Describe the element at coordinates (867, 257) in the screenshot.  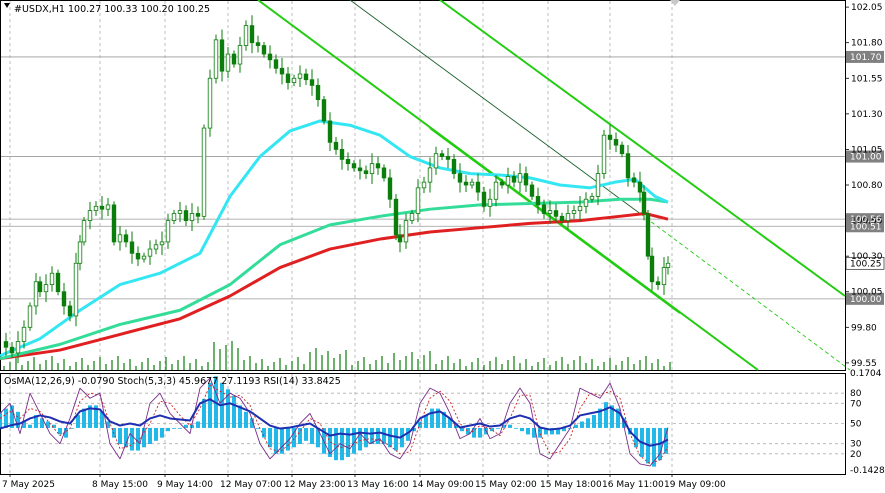
I see `price-tick-label: 100.30` at that location.